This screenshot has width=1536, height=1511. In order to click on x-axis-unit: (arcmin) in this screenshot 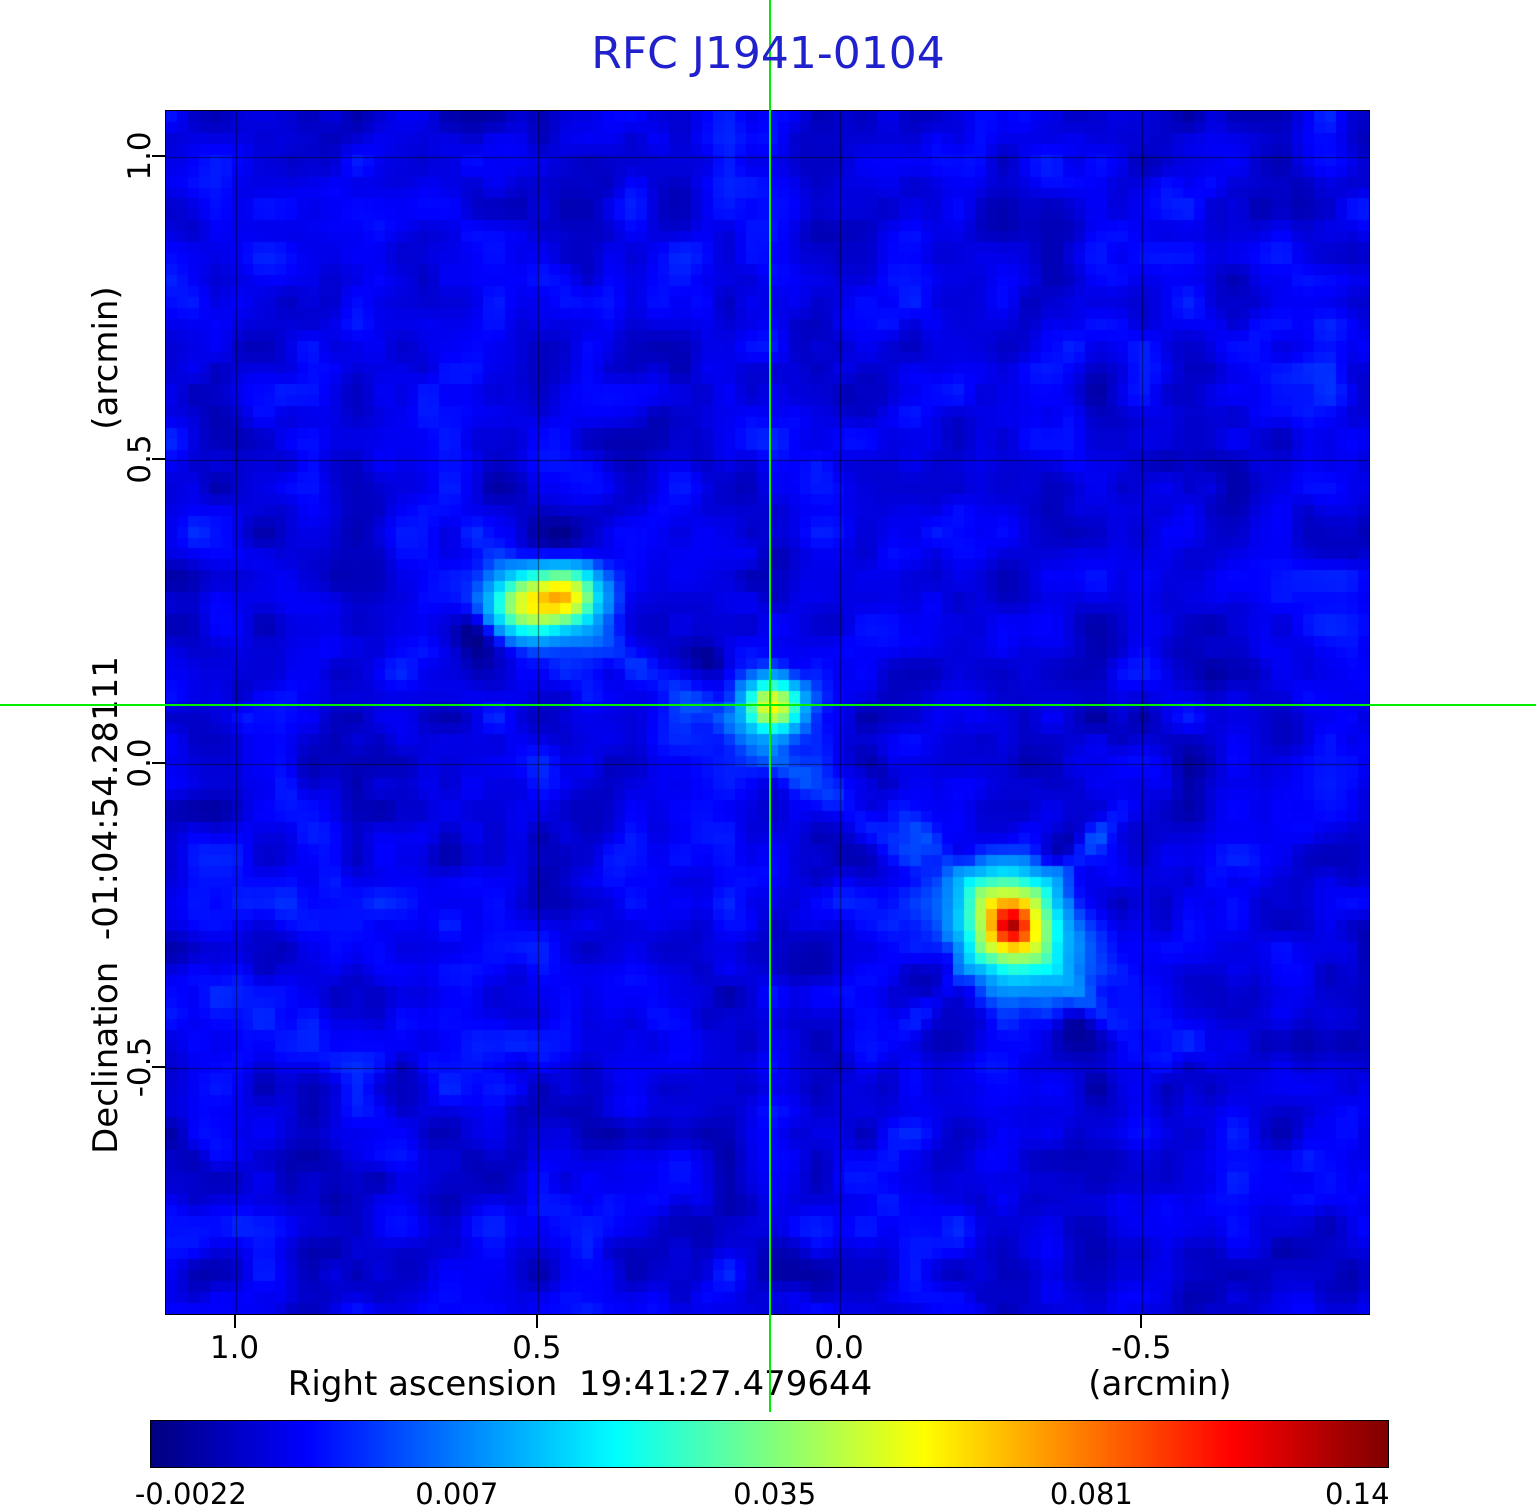, I will do `click(1160, 1384)`.